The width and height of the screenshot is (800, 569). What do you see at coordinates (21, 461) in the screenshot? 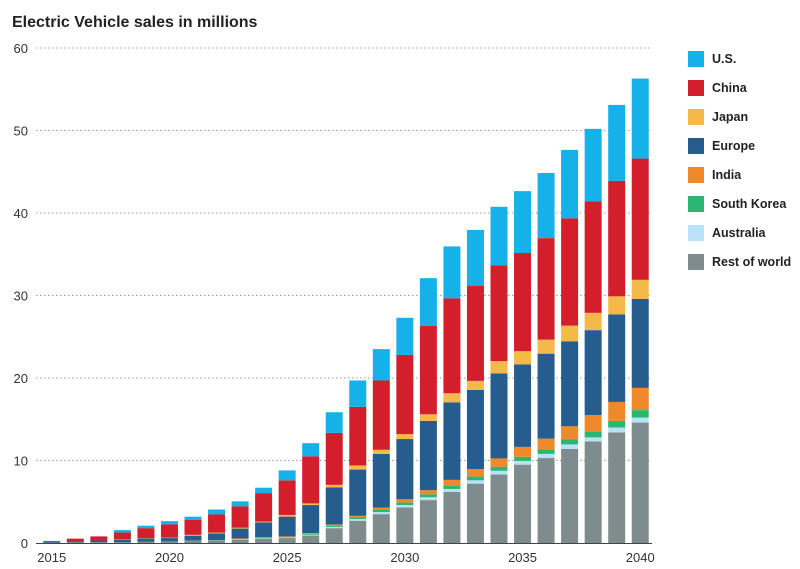
I see `y-tick-label: 10` at bounding box center [21, 461].